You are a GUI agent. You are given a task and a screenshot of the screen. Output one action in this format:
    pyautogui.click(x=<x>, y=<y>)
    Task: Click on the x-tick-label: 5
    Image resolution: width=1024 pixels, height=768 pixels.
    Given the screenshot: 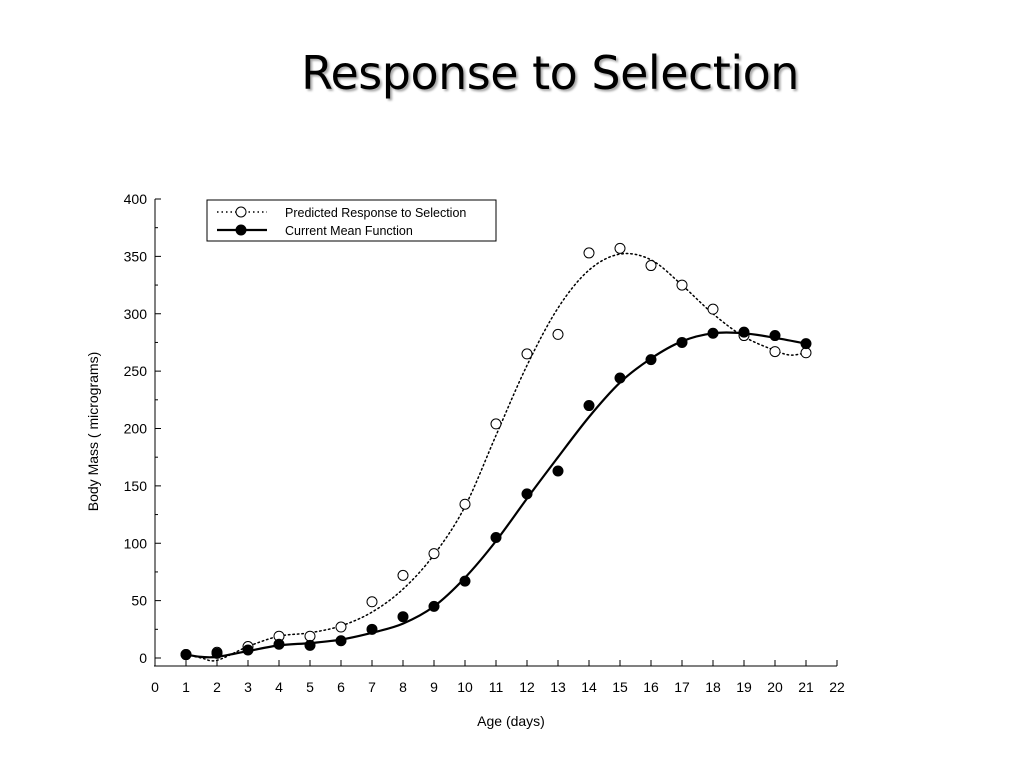 What is the action you would take?
    pyautogui.click(x=310, y=687)
    